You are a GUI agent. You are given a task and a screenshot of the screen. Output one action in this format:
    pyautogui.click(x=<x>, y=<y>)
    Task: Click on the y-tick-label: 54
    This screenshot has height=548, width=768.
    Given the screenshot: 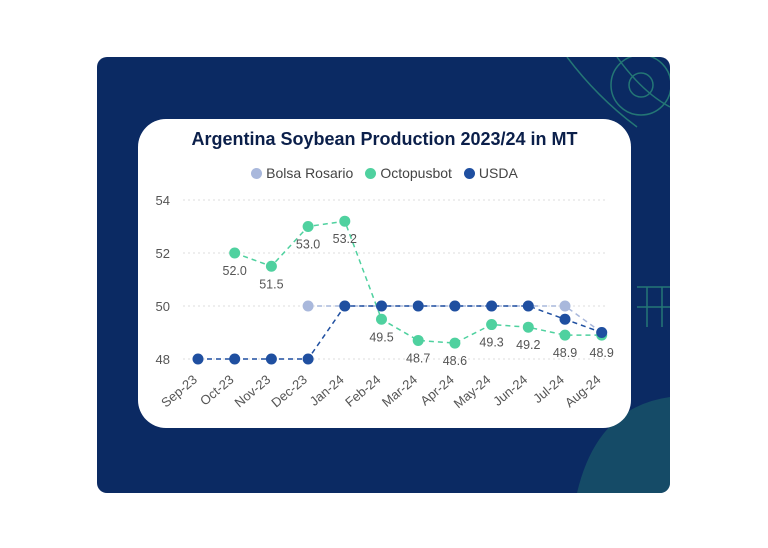 What is the action you would take?
    pyautogui.click(x=163, y=200)
    